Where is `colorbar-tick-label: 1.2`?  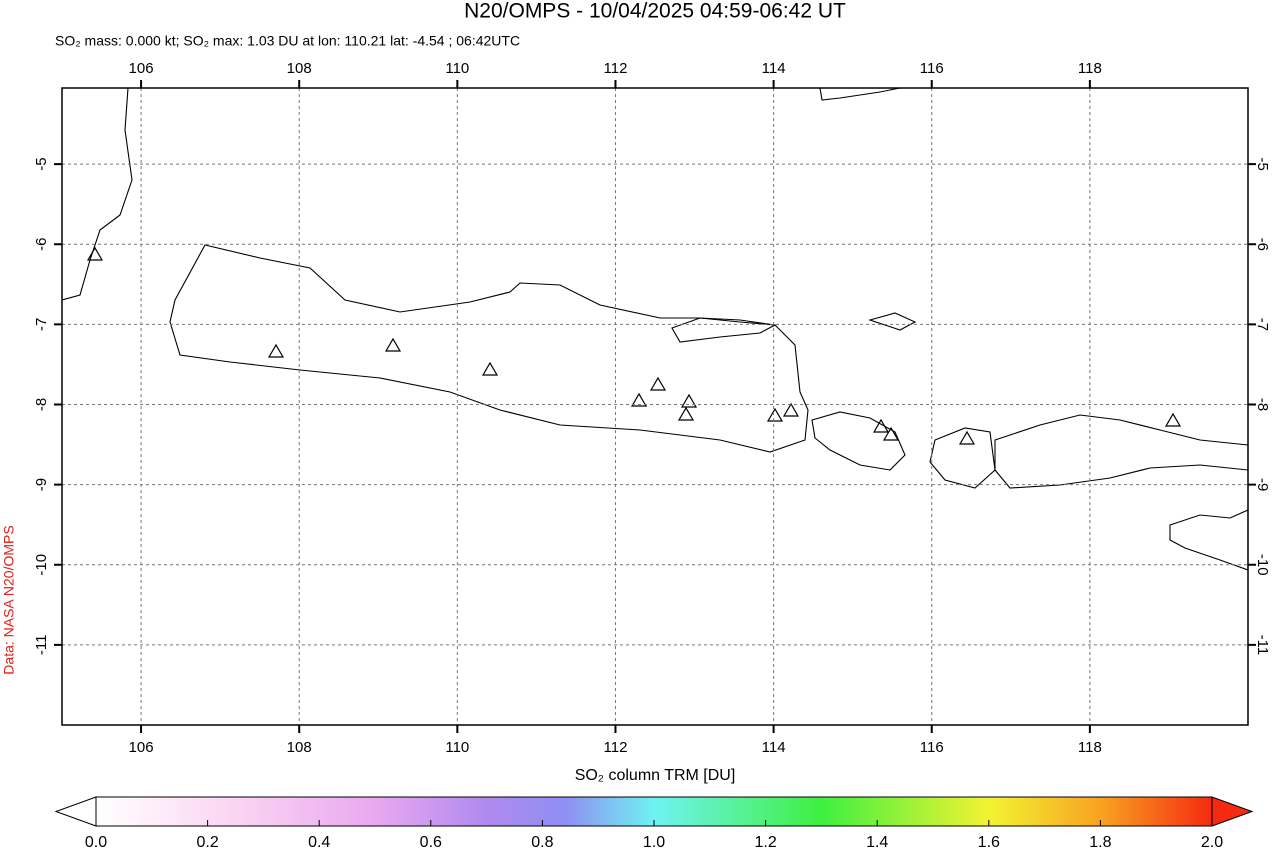 colorbar-tick-label: 1.2 is located at coordinates (765, 842).